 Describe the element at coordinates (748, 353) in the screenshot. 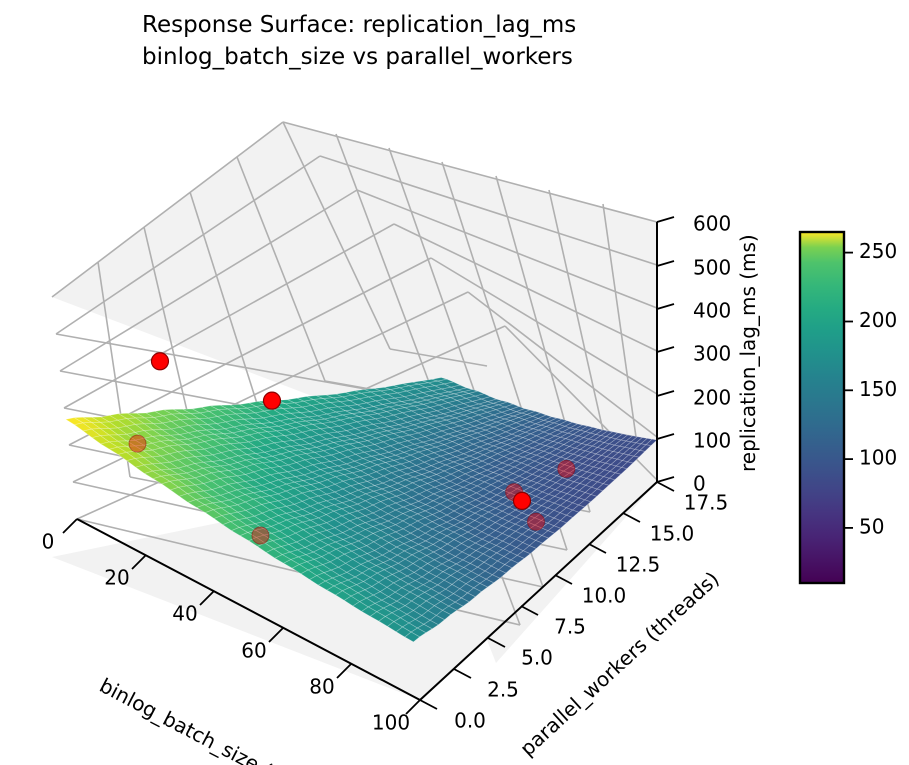

I see `z-axis-title: replication_lag_ms (ms)` at that location.